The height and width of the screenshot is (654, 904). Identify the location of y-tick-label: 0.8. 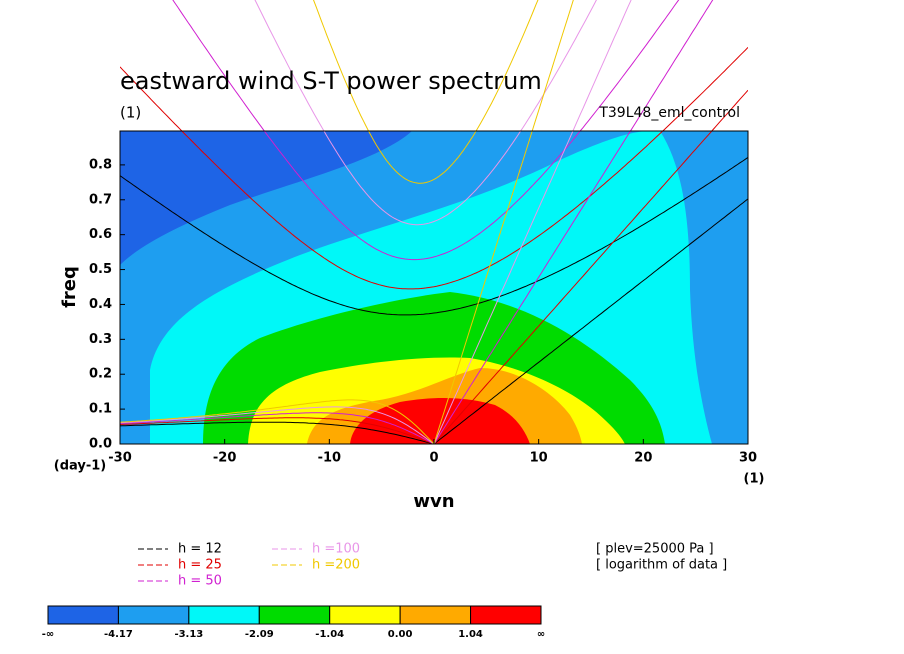
(100, 164).